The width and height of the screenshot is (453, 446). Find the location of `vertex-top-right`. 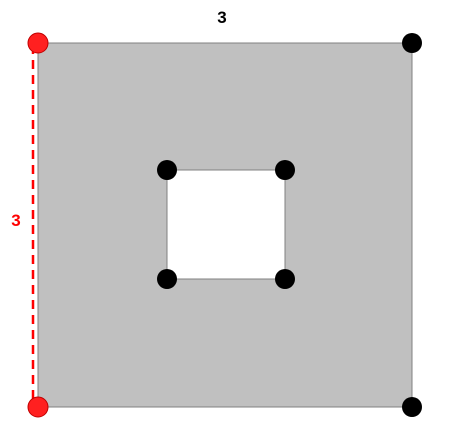

vertex-top-right is located at coordinates (412, 43).